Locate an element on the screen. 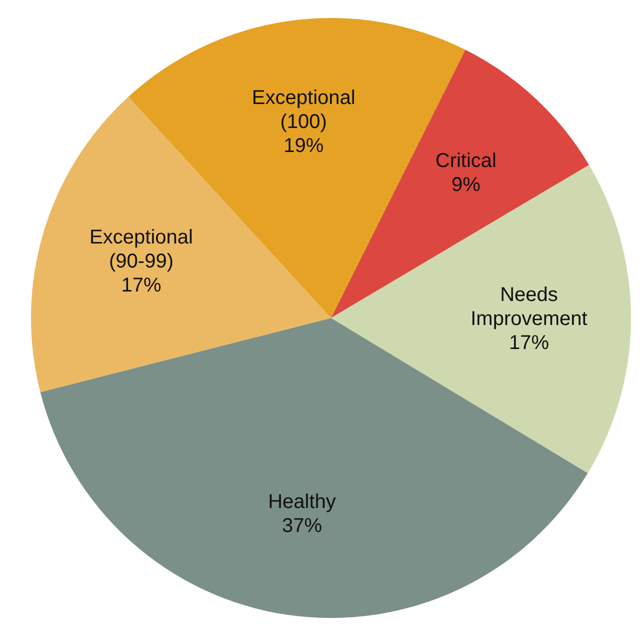  data-label: 19% is located at coordinates (304, 145).